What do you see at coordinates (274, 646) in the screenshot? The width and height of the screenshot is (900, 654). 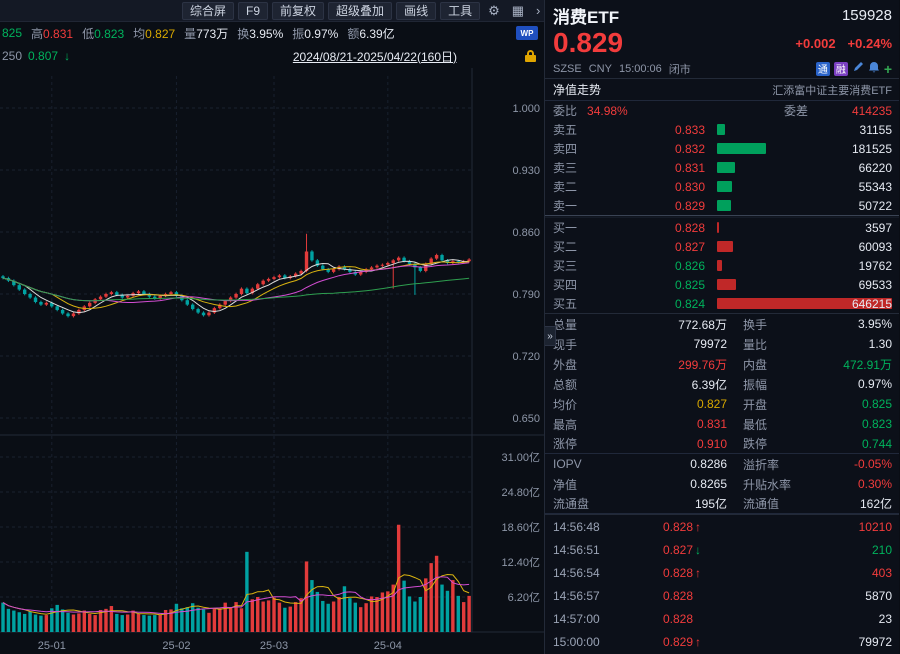 I see `svg-text: 25-03` at bounding box center [274, 646].